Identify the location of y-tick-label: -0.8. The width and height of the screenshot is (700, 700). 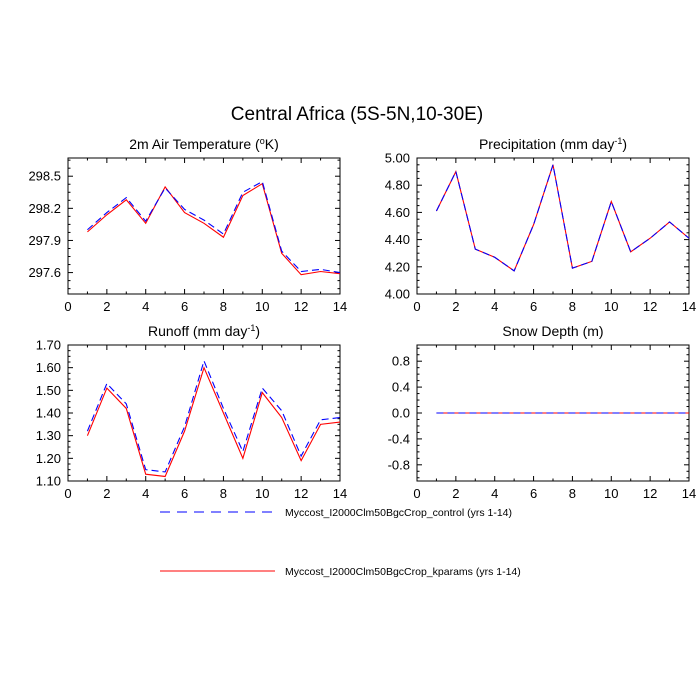
(399, 464).